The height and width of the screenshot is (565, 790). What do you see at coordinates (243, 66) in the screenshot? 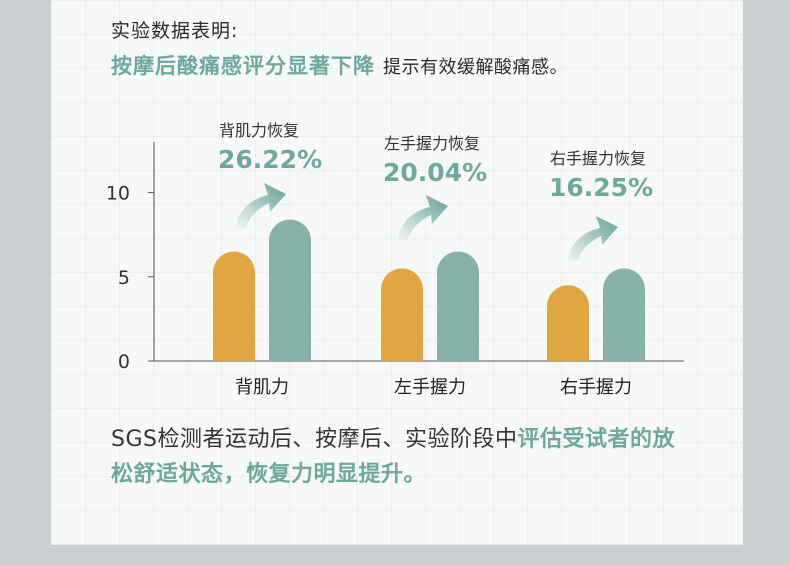
I see `headline-highlight: 按摩后酸痛感评分显著下降` at bounding box center [243, 66].